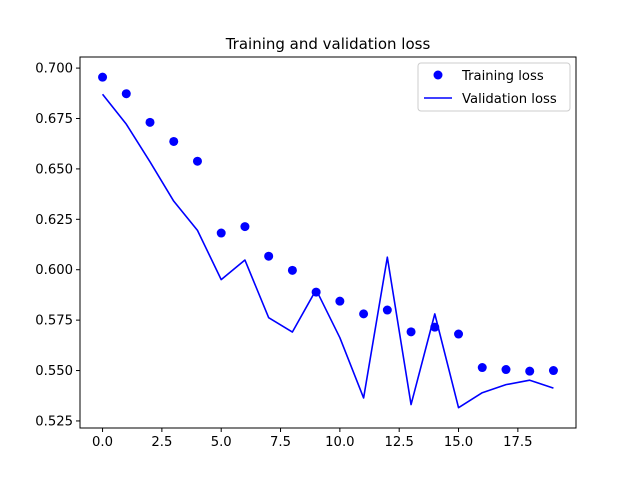  Describe the element at coordinates (102, 442) in the screenshot. I see `x-tick-label: 0.0` at that location.